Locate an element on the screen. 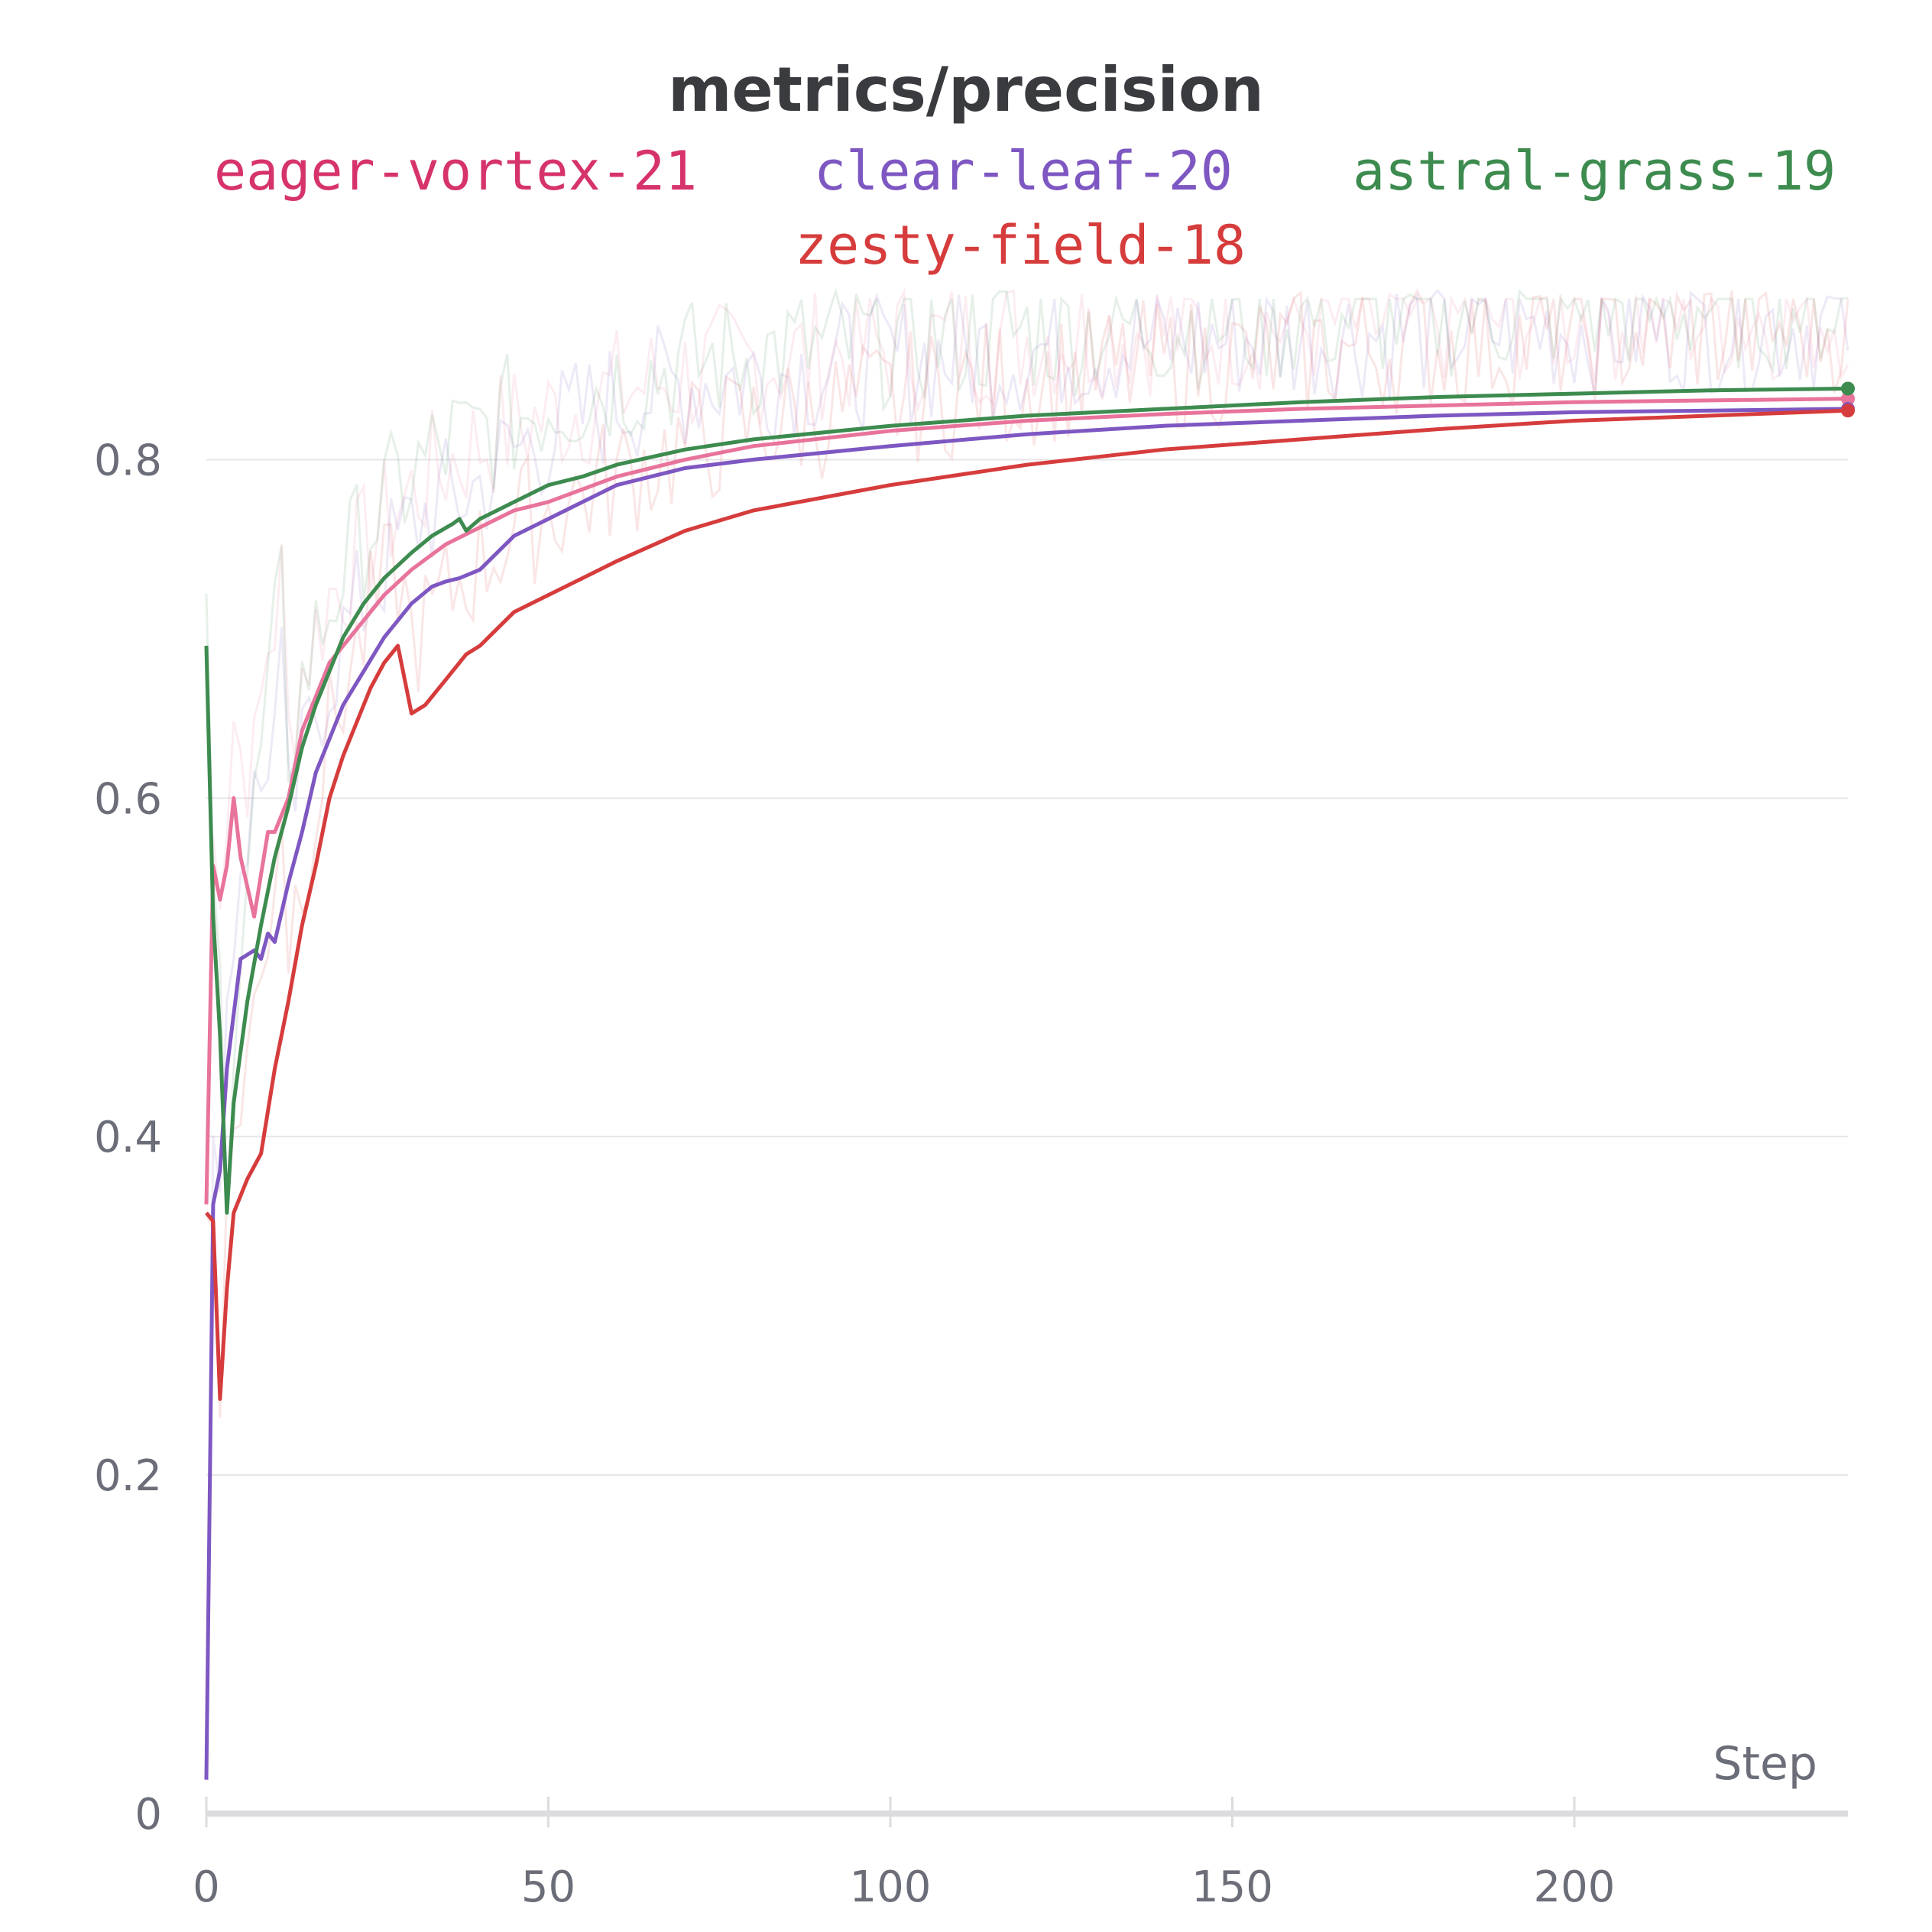  x-axis-label: Step is located at coordinates (1765, 1764).